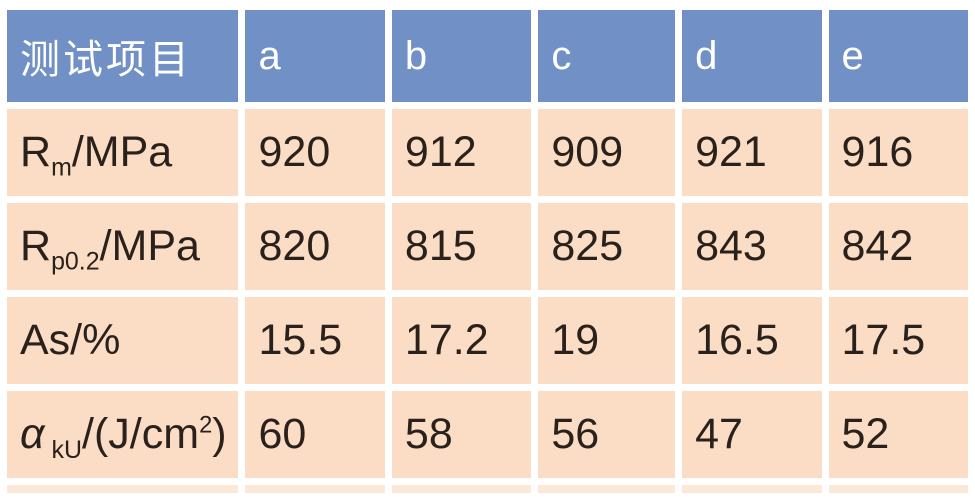  I want to click on value-cell: 820, so click(315, 246).